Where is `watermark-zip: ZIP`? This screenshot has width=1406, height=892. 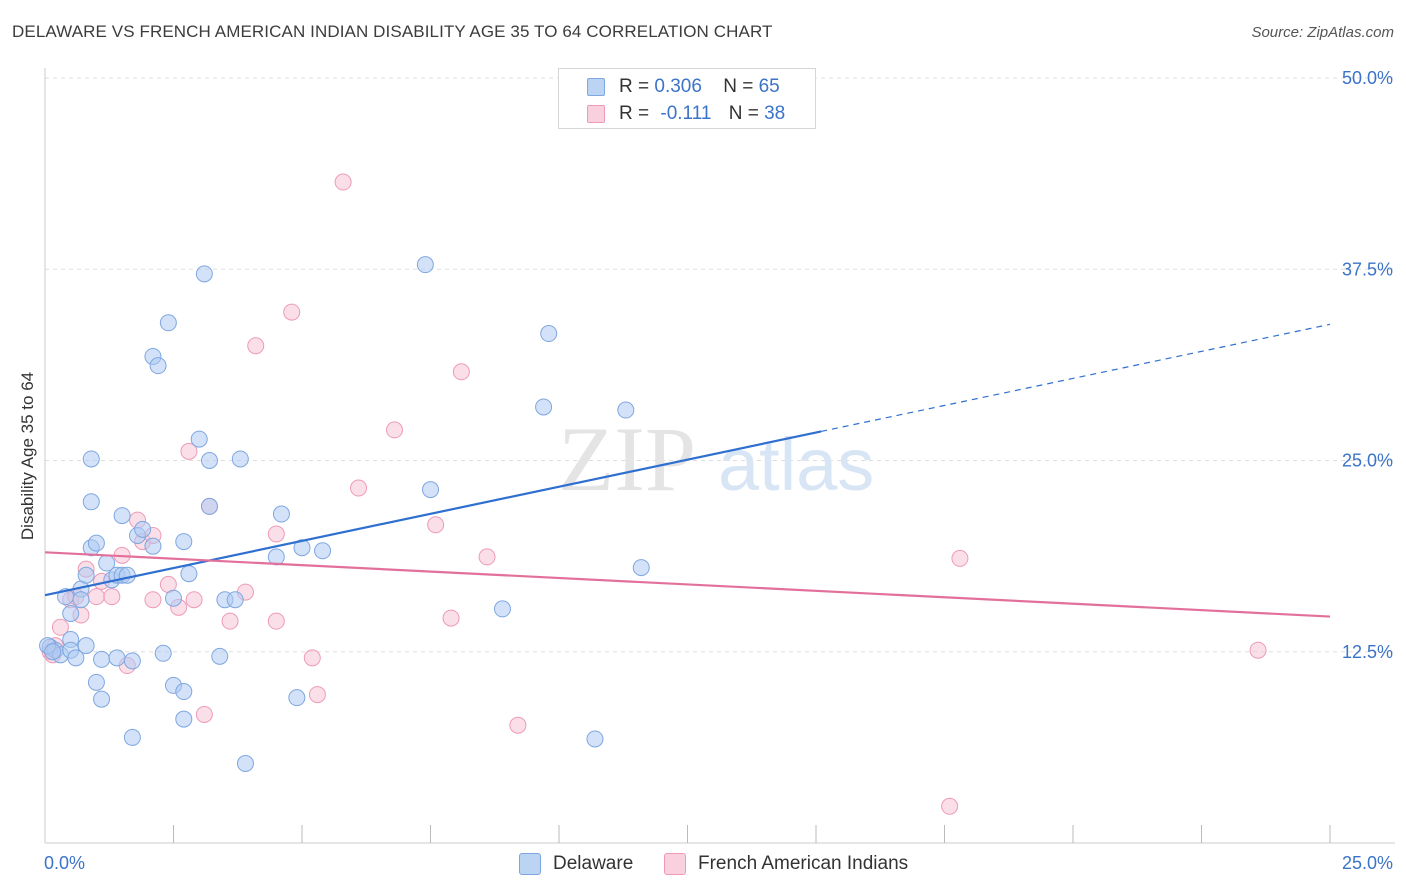
watermark-zip: ZIP is located at coordinates (627, 459).